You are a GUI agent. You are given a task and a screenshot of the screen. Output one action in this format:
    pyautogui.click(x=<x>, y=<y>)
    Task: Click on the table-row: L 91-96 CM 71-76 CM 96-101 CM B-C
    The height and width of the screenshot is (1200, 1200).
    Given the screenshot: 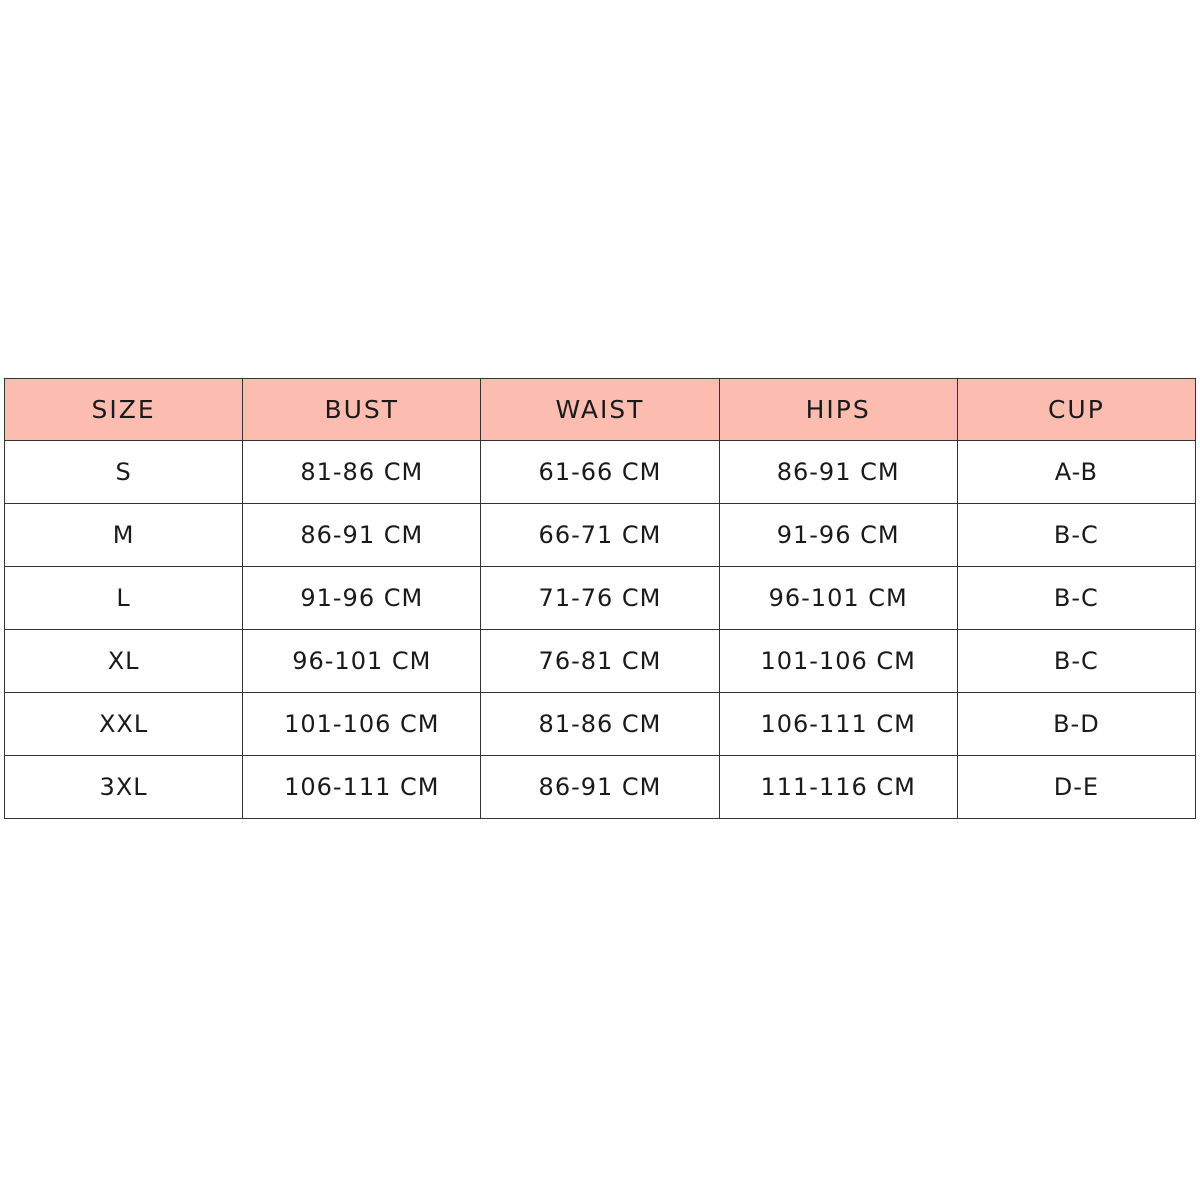 What is the action you would take?
    pyautogui.click(x=600, y=598)
    